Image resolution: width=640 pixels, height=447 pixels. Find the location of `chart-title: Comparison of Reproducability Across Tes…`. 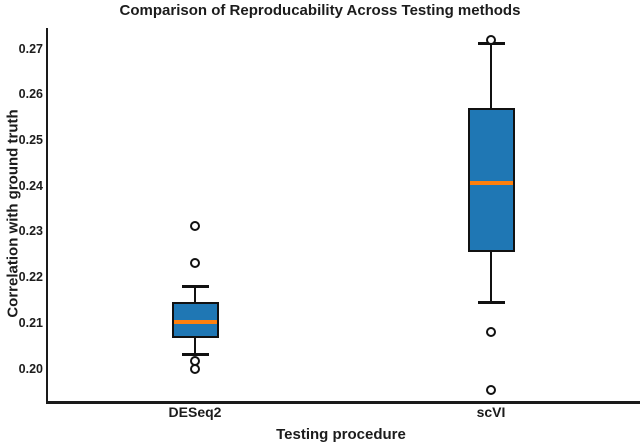

chart-title: Comparison of Reproducability Across Tes… is located at coordinates (320, 10).